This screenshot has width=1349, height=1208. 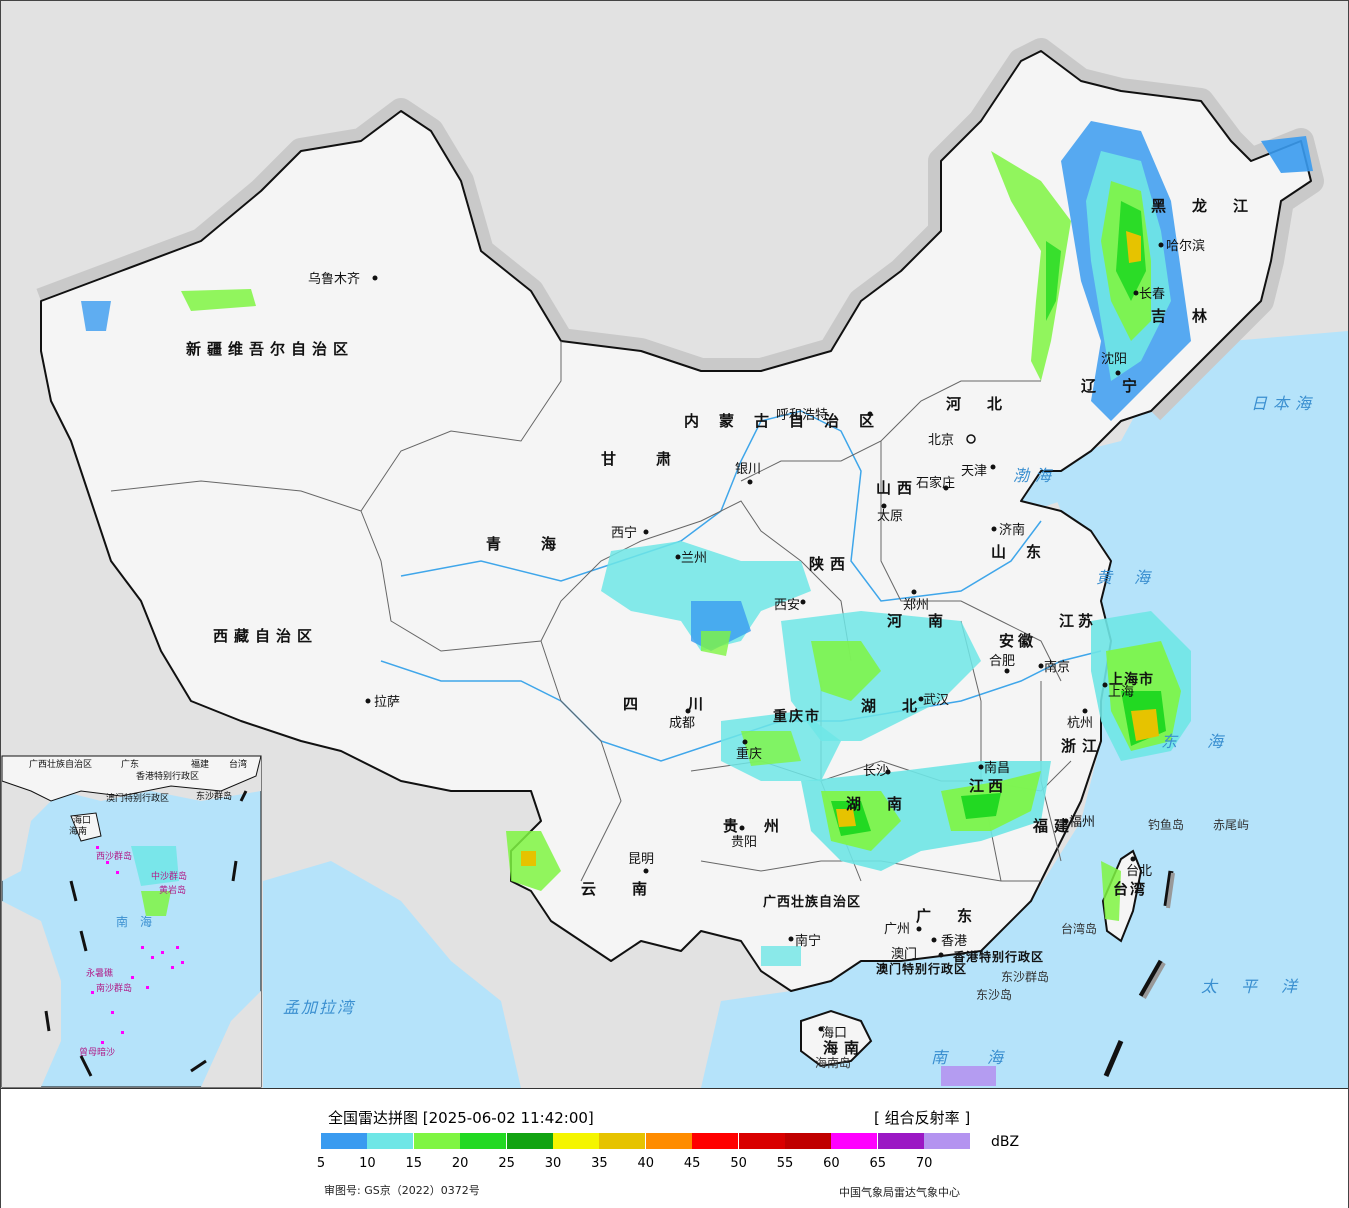 What do you see at coordinates (787, 605) in the screenshot?
I see `city-label-xian: 西安` at bounding box center [787, 605].